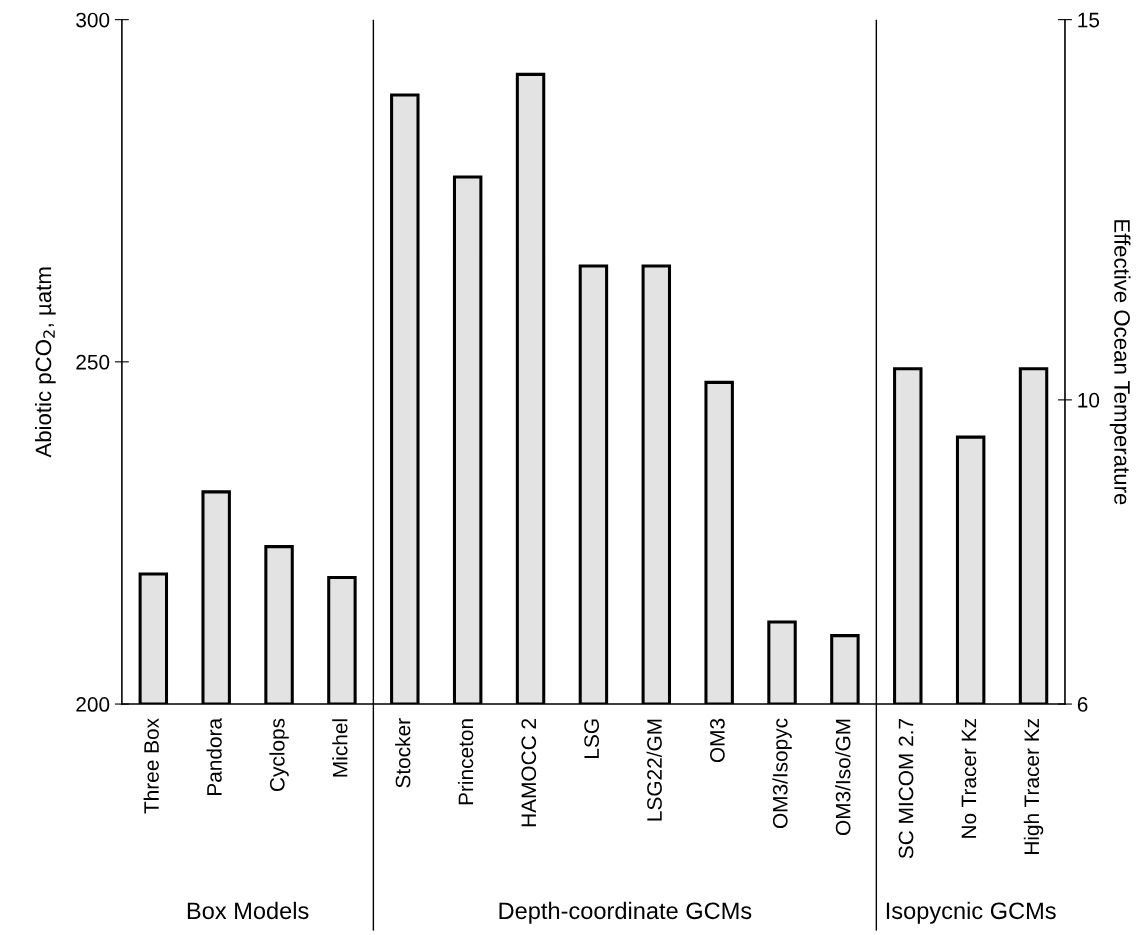 The width and height of the screenshot is (1139, 935). What do you see at coordinates (1089, 400) in the screenshot?
I see `y2-tick-label: 10` at bounding box center [1089, 400].